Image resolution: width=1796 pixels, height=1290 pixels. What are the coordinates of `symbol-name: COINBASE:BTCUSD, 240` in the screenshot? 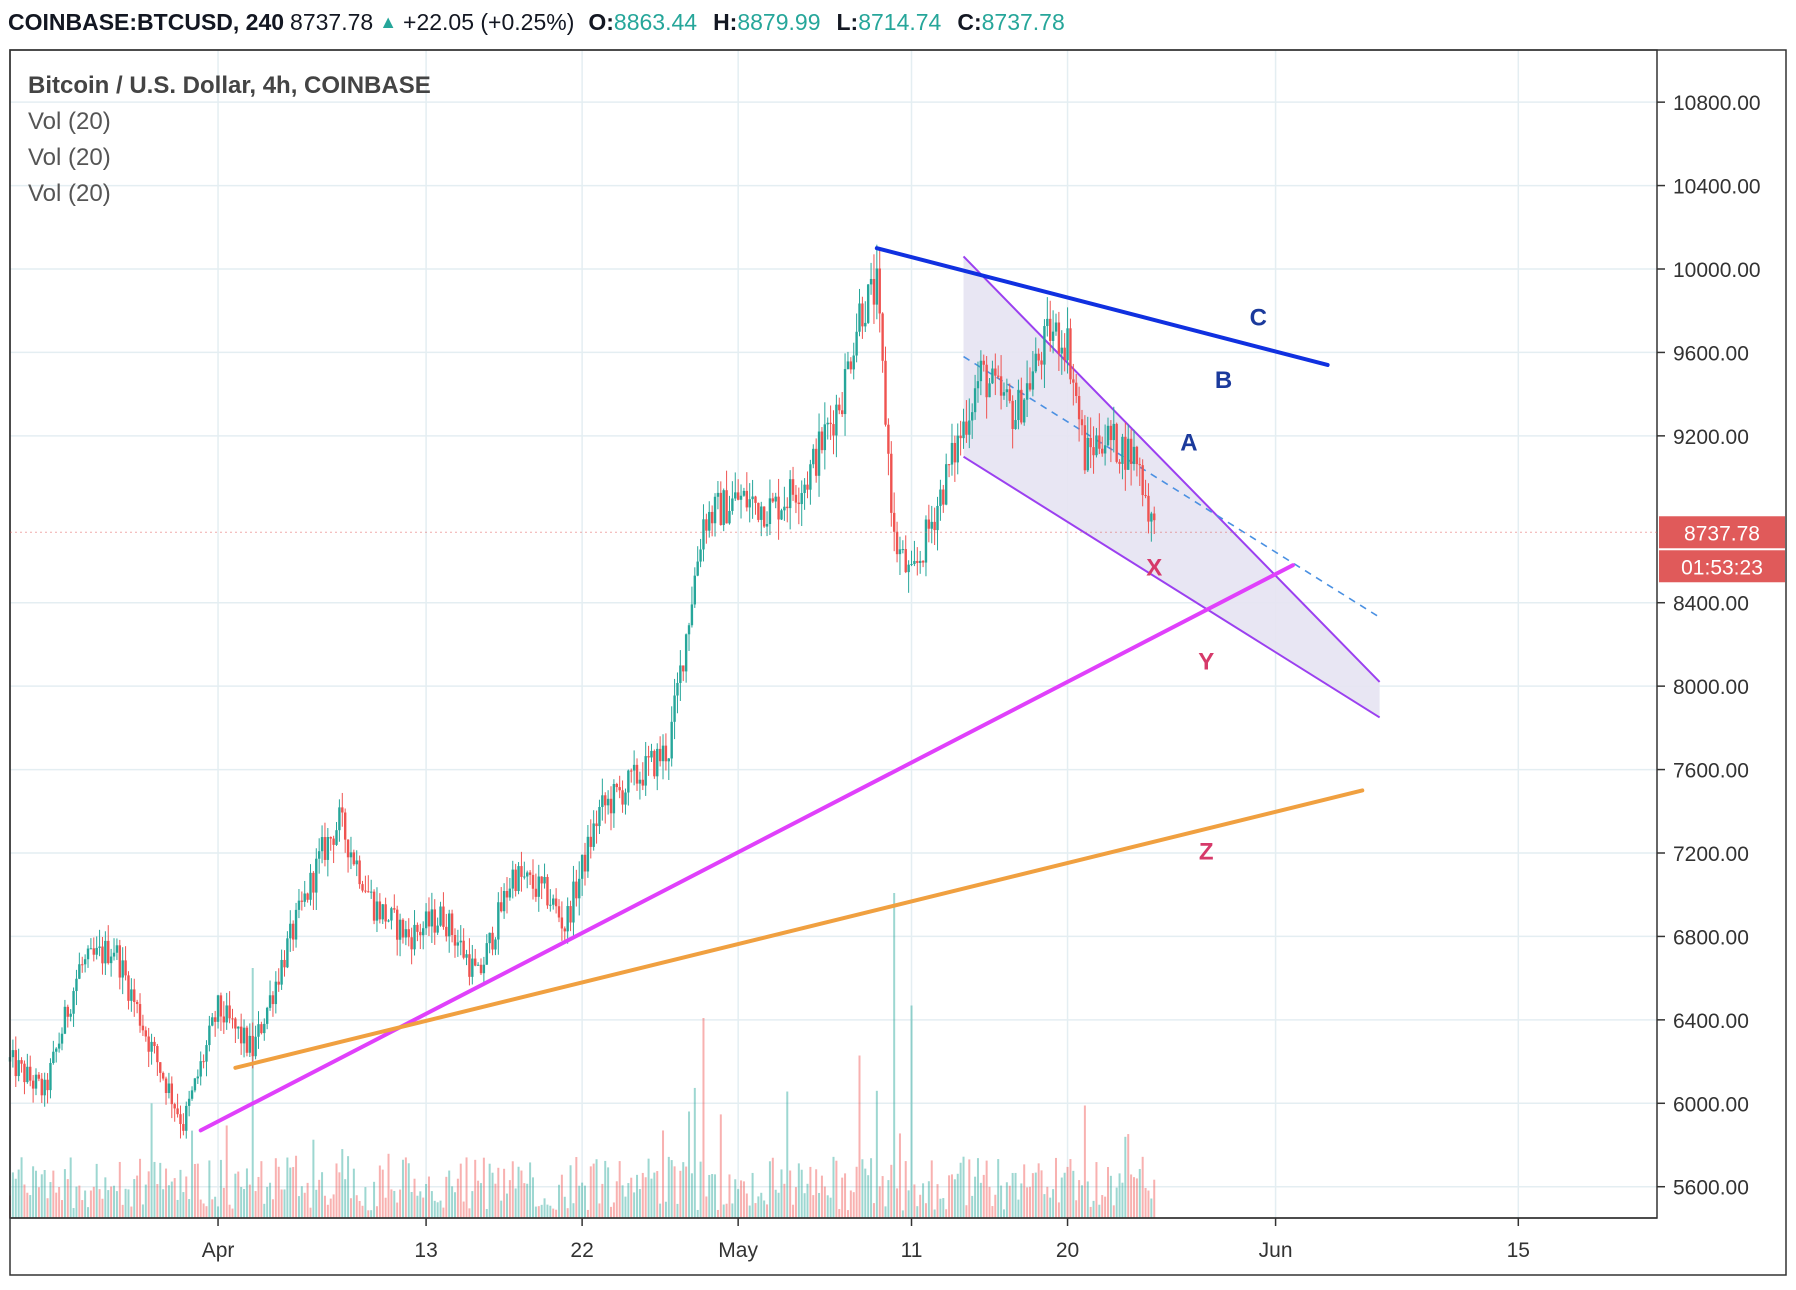 It's located at (146, 21).